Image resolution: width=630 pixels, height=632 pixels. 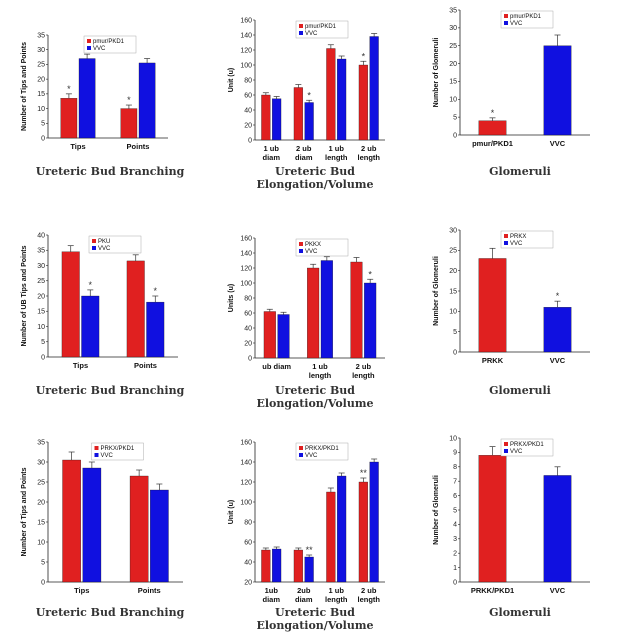 What do you see at coordinates (518, 237) in the screenshot?
I see `legend-label: PRKX` at bounding box center [518, 237].